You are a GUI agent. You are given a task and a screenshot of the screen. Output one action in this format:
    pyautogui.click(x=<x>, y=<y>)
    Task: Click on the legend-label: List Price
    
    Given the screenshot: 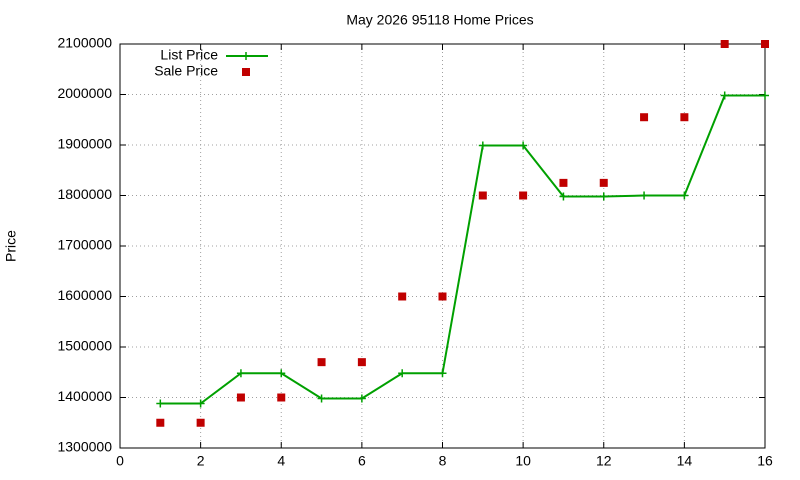 What is the action you would take?
    pyautogui.click(x=189, y=55)
    